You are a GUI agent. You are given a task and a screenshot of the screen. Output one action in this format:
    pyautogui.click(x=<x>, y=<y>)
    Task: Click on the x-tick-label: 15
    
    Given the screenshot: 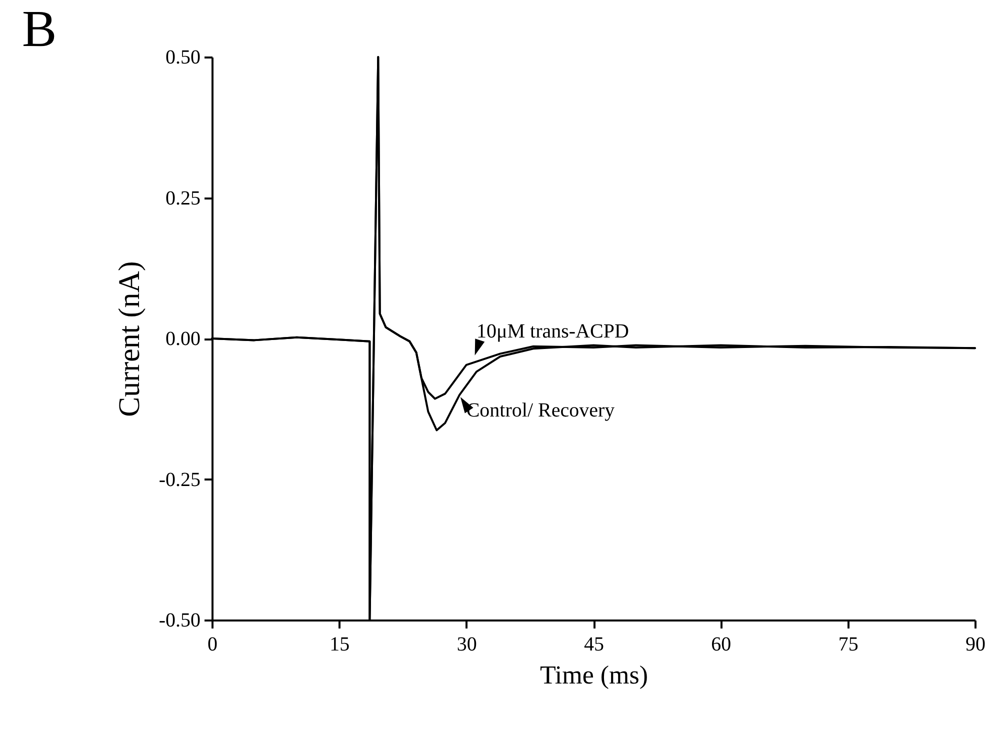 What is the action you would take?
    pyautogui.click(x=340, y=645)
    